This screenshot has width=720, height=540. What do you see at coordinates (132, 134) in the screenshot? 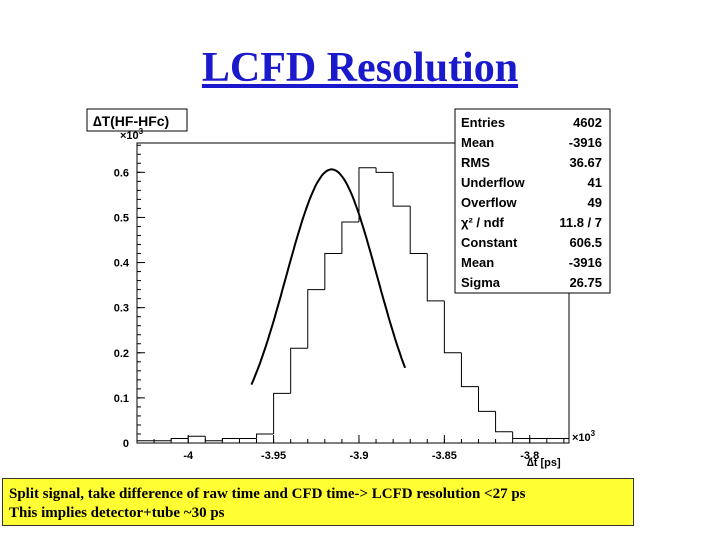
I see `y-exponent-label: ×10³` at bounding box center [132, 134].